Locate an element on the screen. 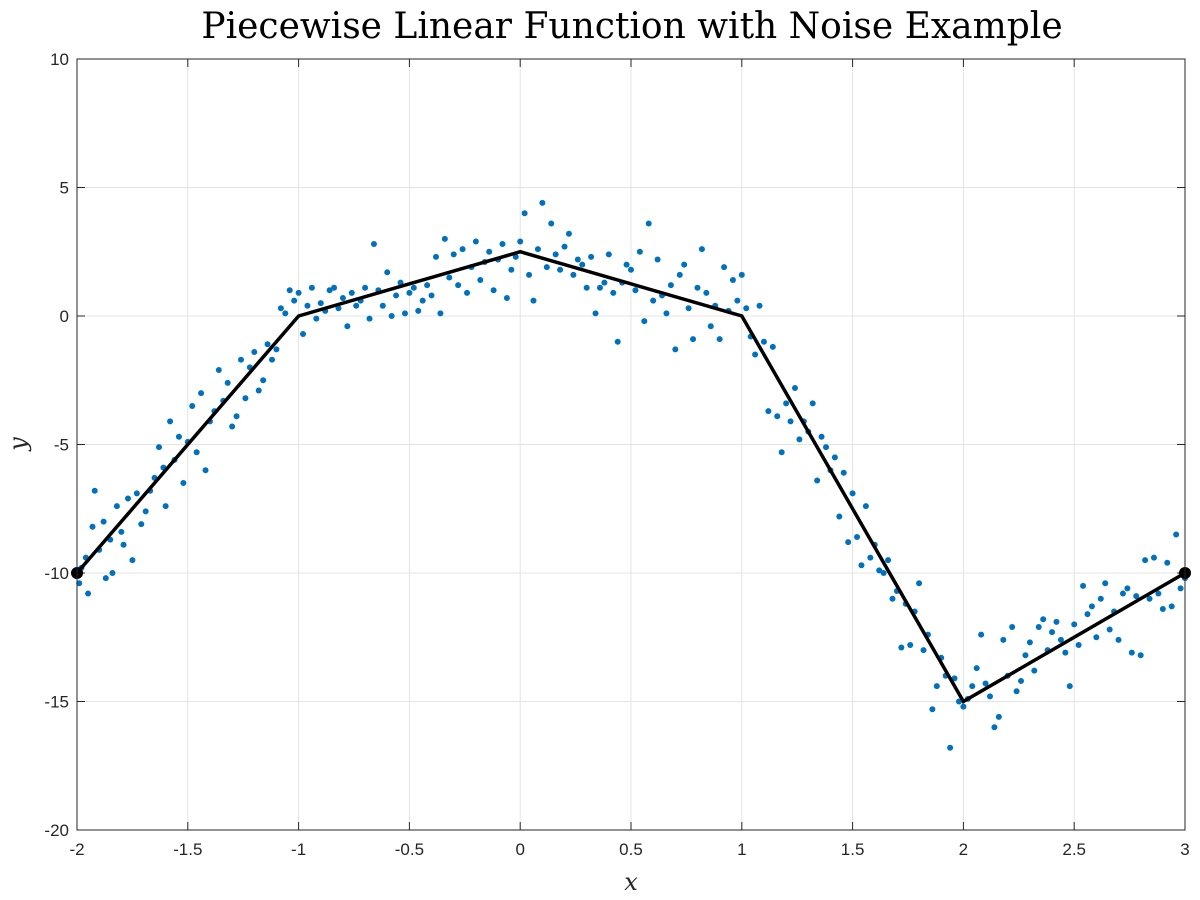  y-axis-label: y is located at coordinates (18, 444).